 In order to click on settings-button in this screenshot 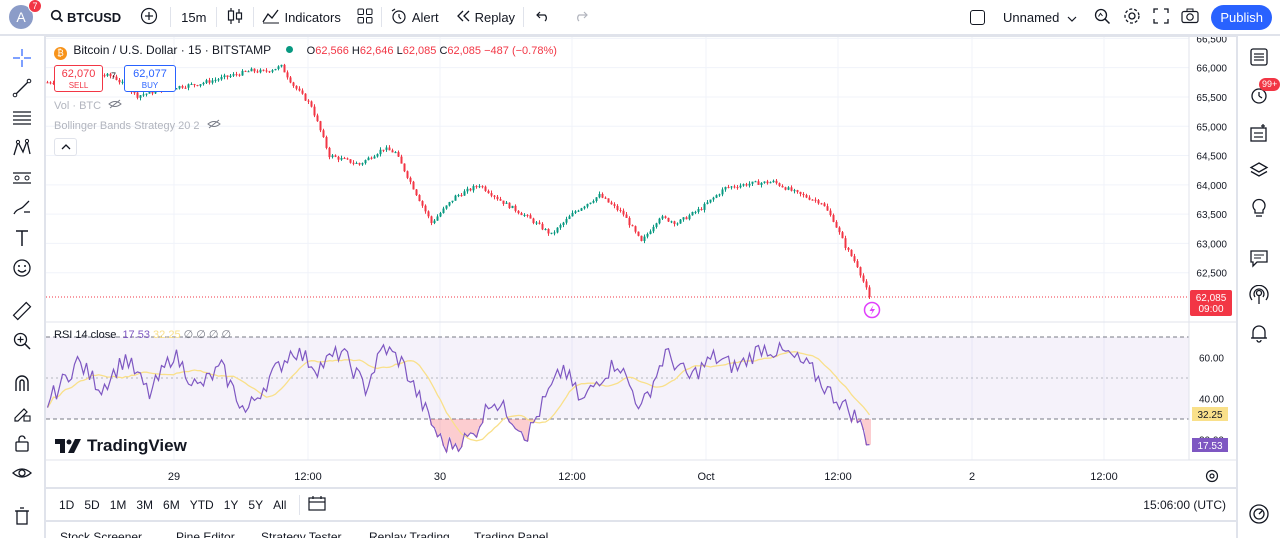, I will do `click(1132, 17)`.